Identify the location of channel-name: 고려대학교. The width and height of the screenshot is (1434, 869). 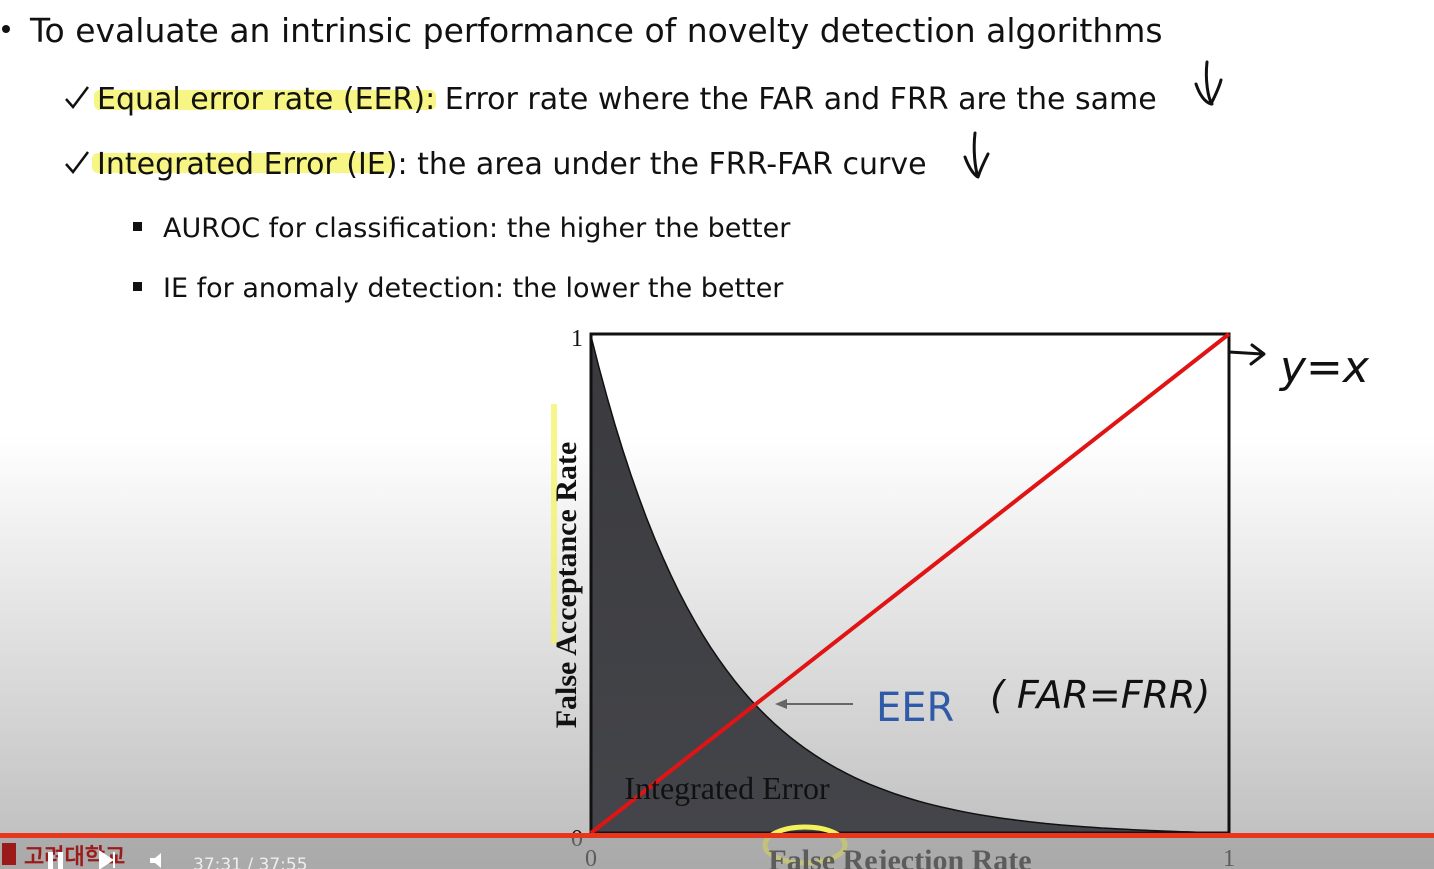
(74, 857).